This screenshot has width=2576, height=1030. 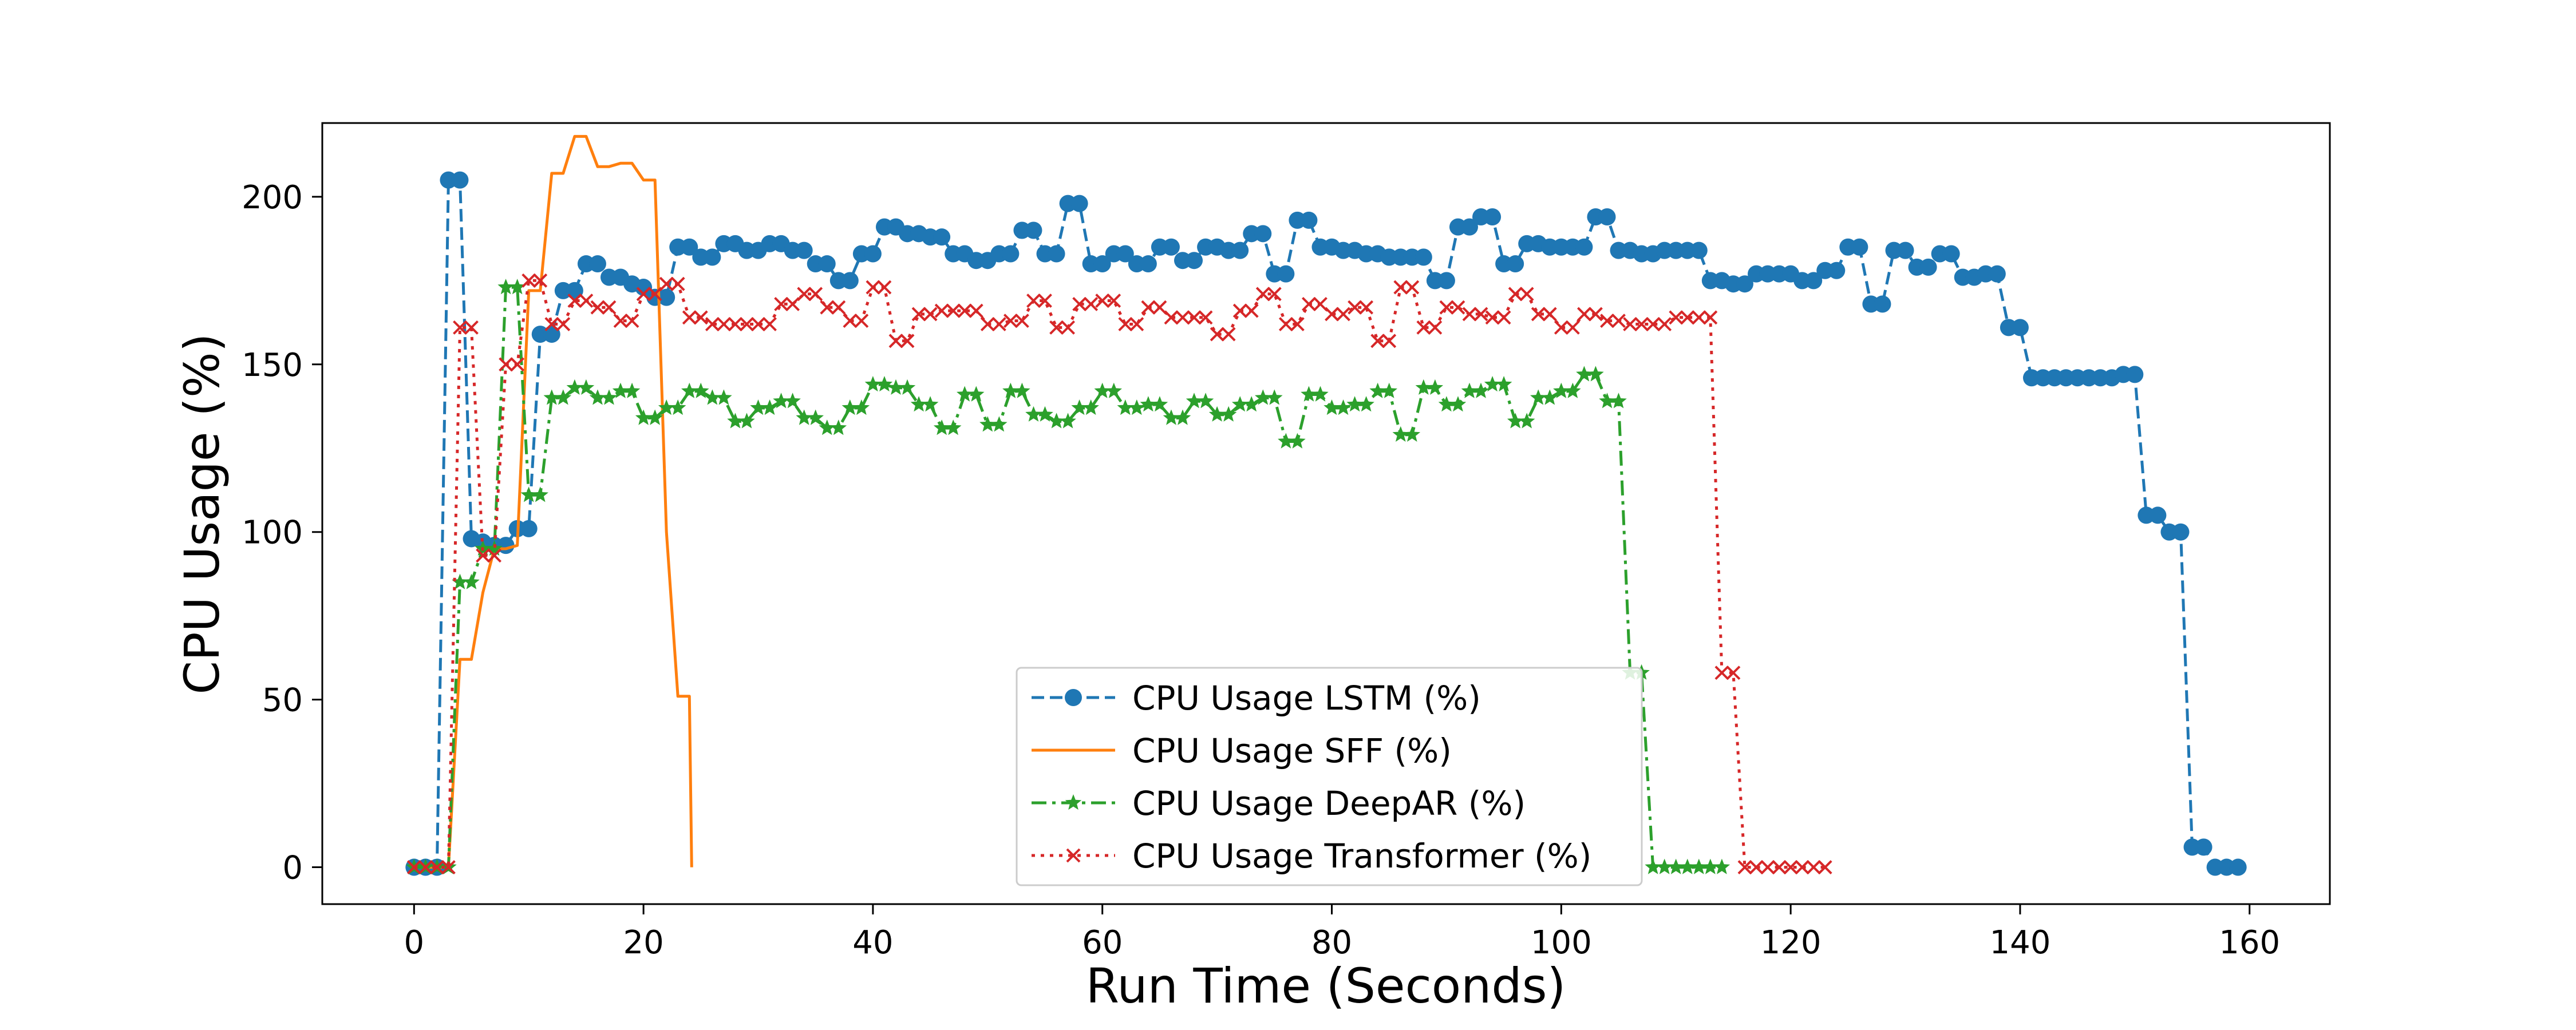 I want to click on series-line, so click(x=553, y=501).